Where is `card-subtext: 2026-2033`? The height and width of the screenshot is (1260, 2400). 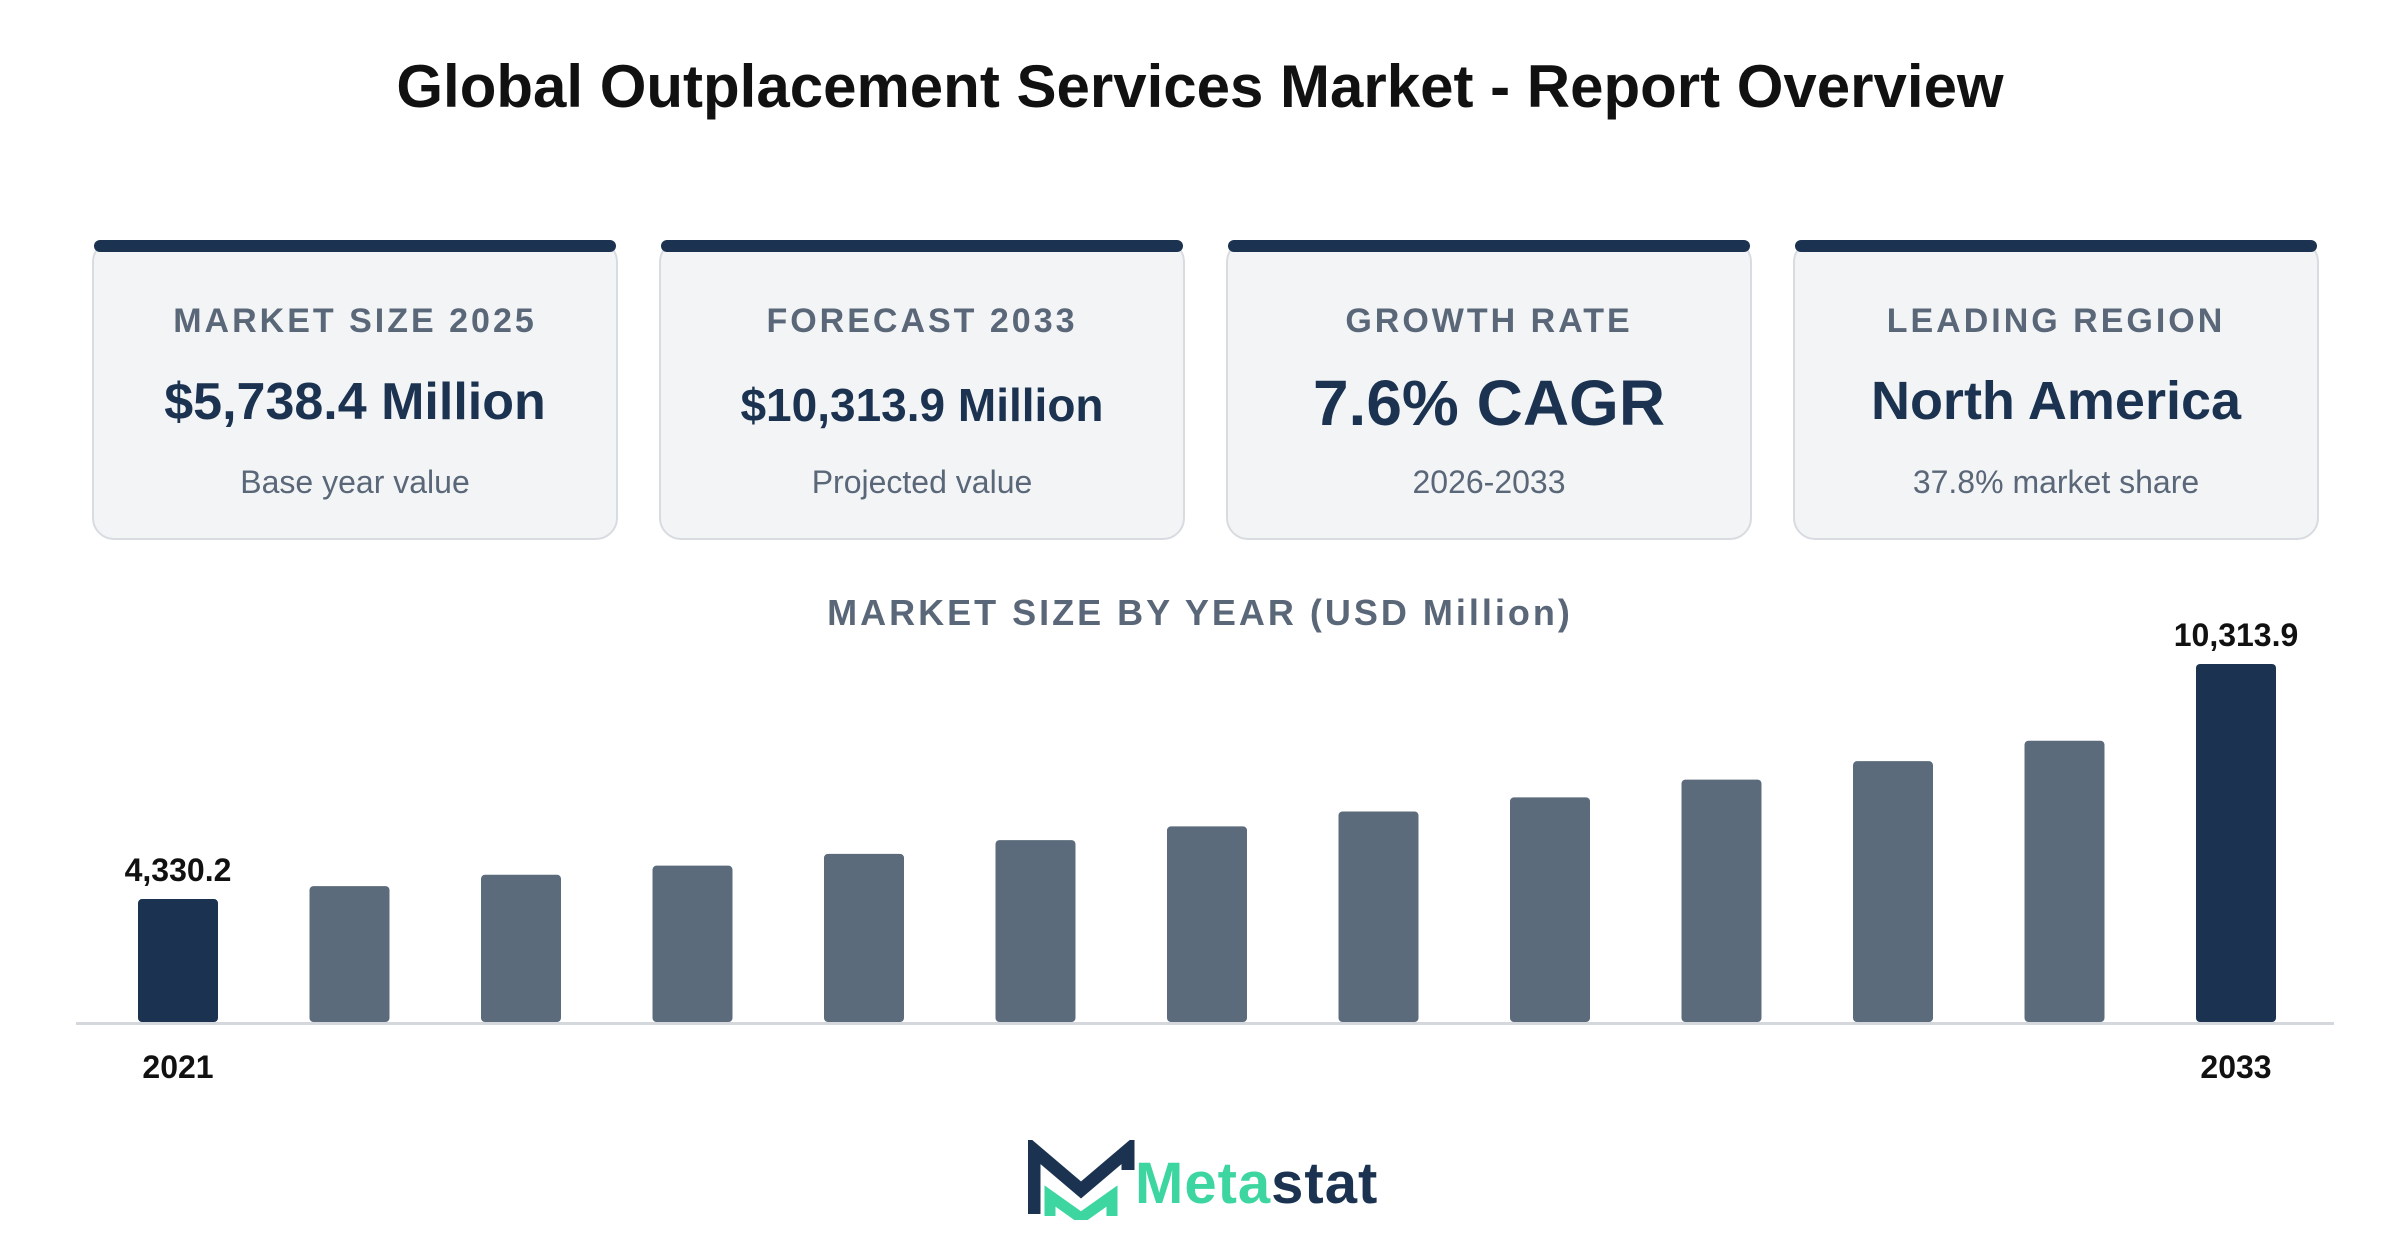
card-subtext: 2026-2033 is located at coordinates (1489, 482).